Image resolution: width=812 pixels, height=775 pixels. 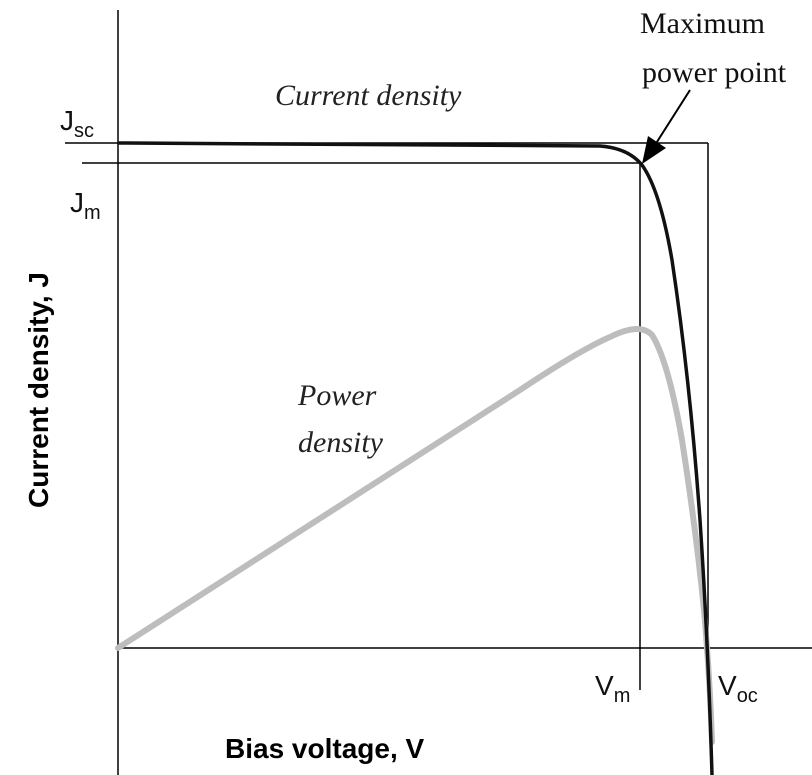 I want to click on curve-label: Current density, so click(x=368, y=95).